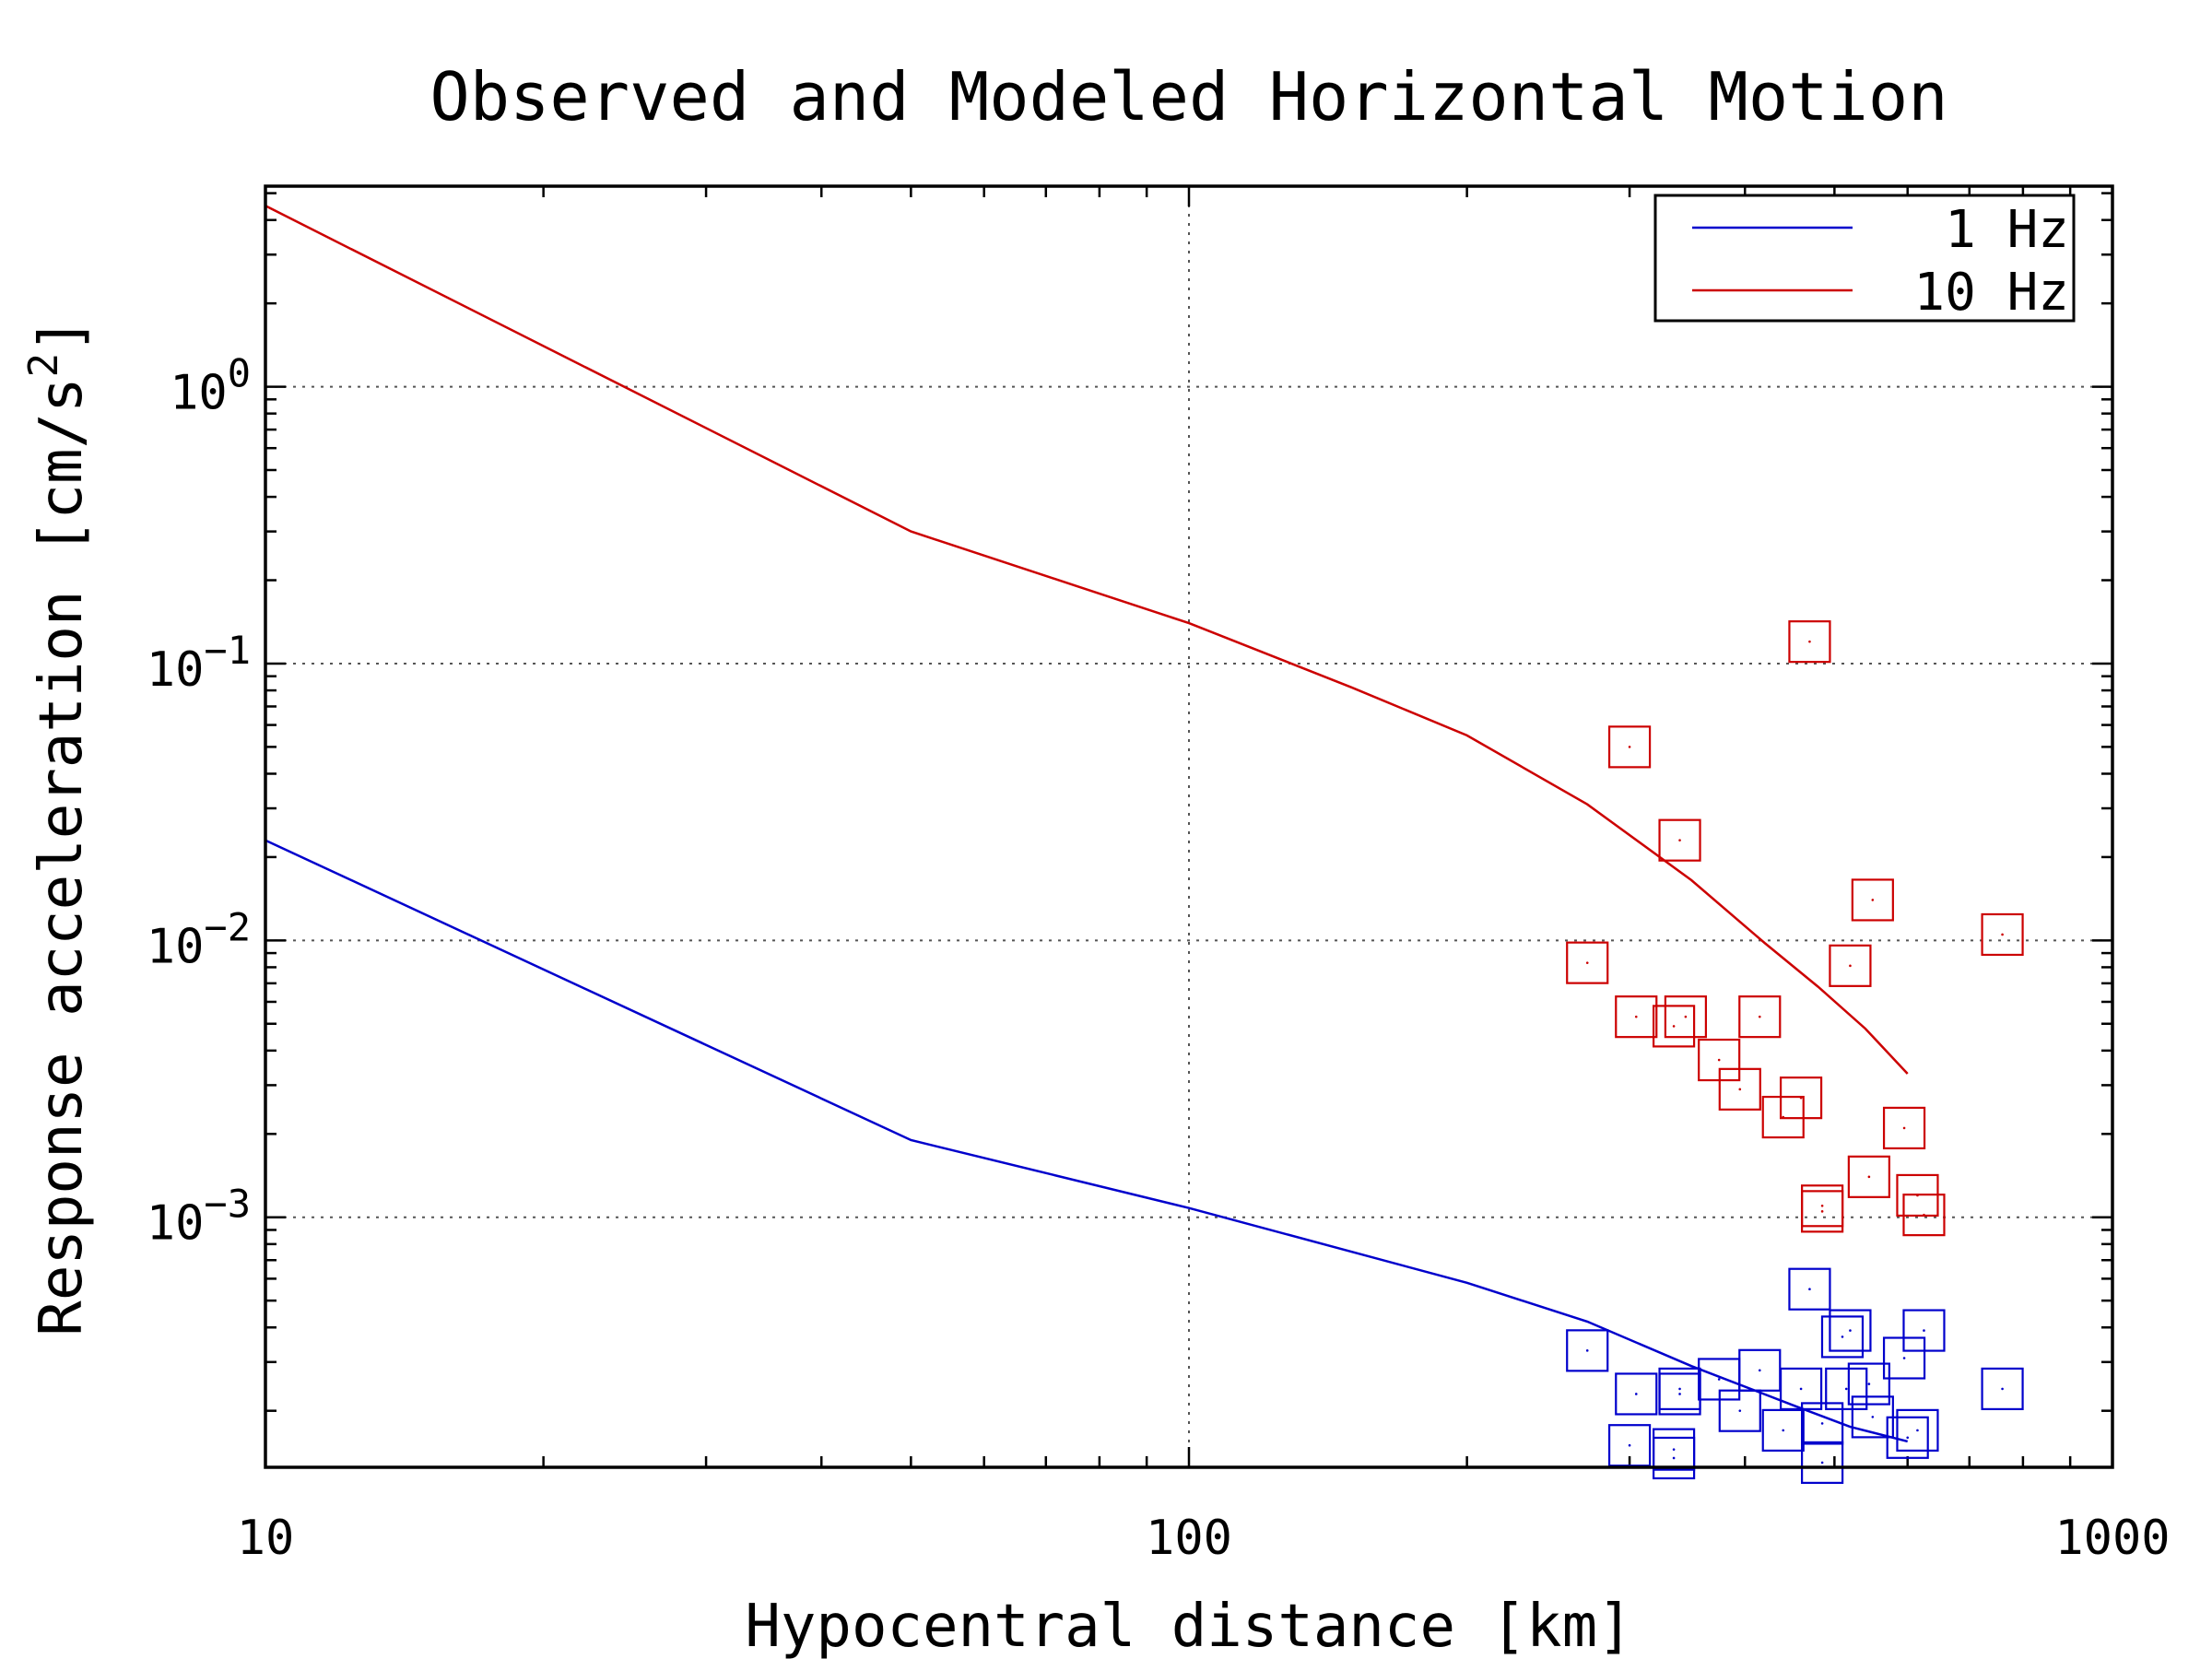 The height and width of the screenshot is (1659, 2212). What do you see at coordinates (2112, 1538) in the screenshot?
I see `x-tick-label: 1000` at bounding box center [2112, 1538].